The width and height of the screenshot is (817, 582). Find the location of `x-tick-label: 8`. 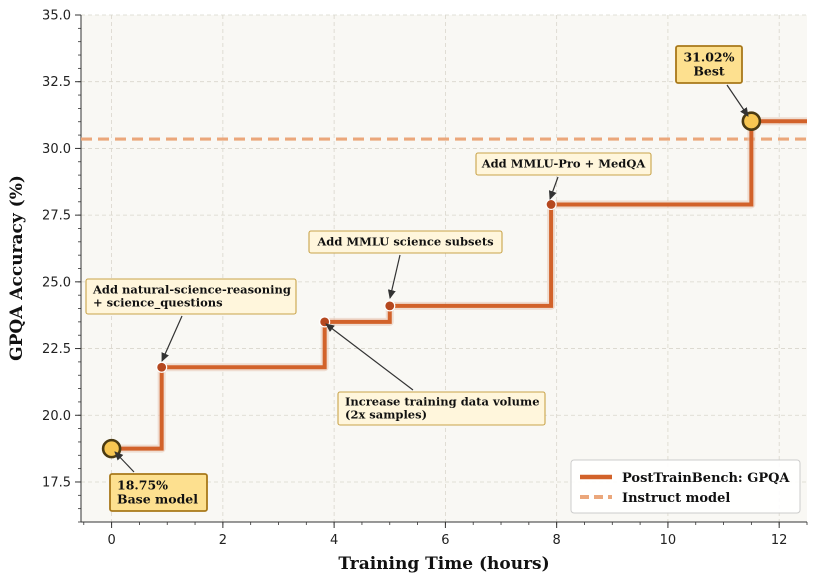

x-tick-label: 8 is located at coordinates (557, 540).